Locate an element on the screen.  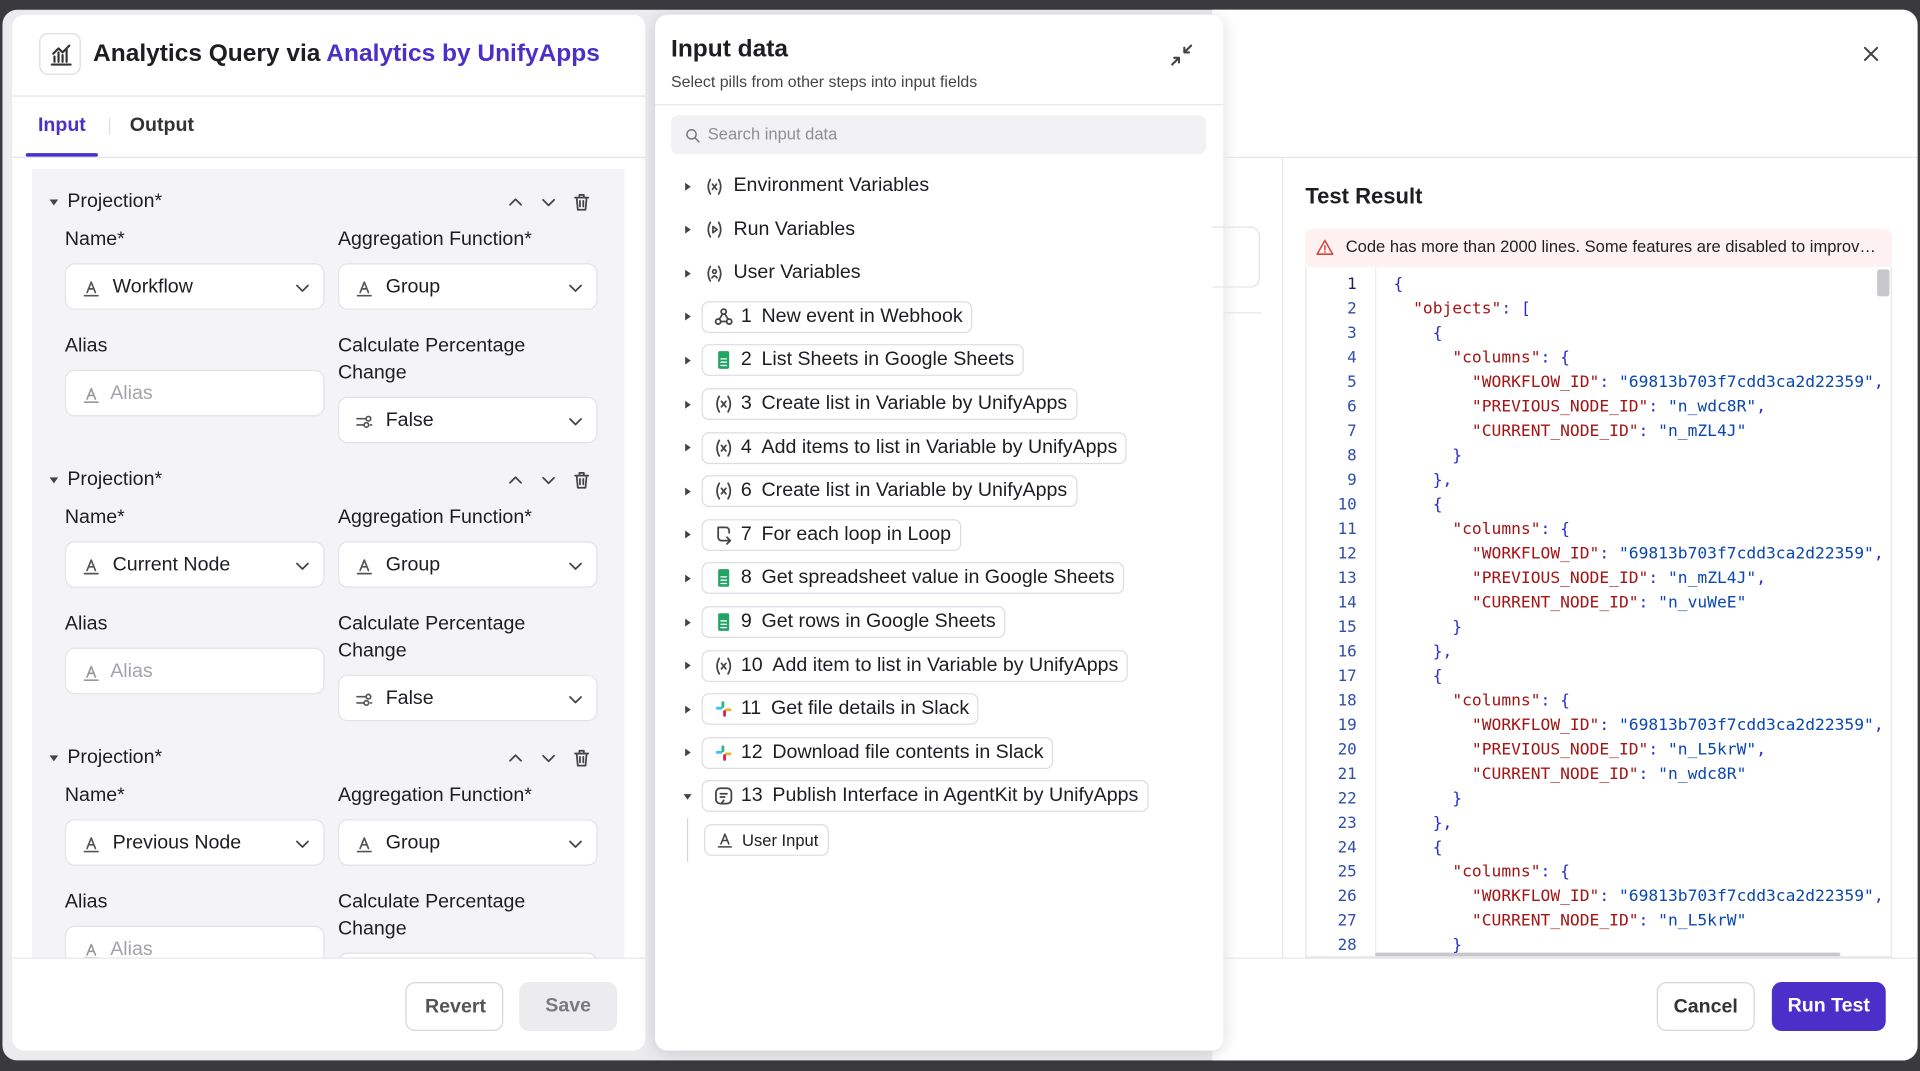
search-input: Search input data is located at coordinates (939, 135).